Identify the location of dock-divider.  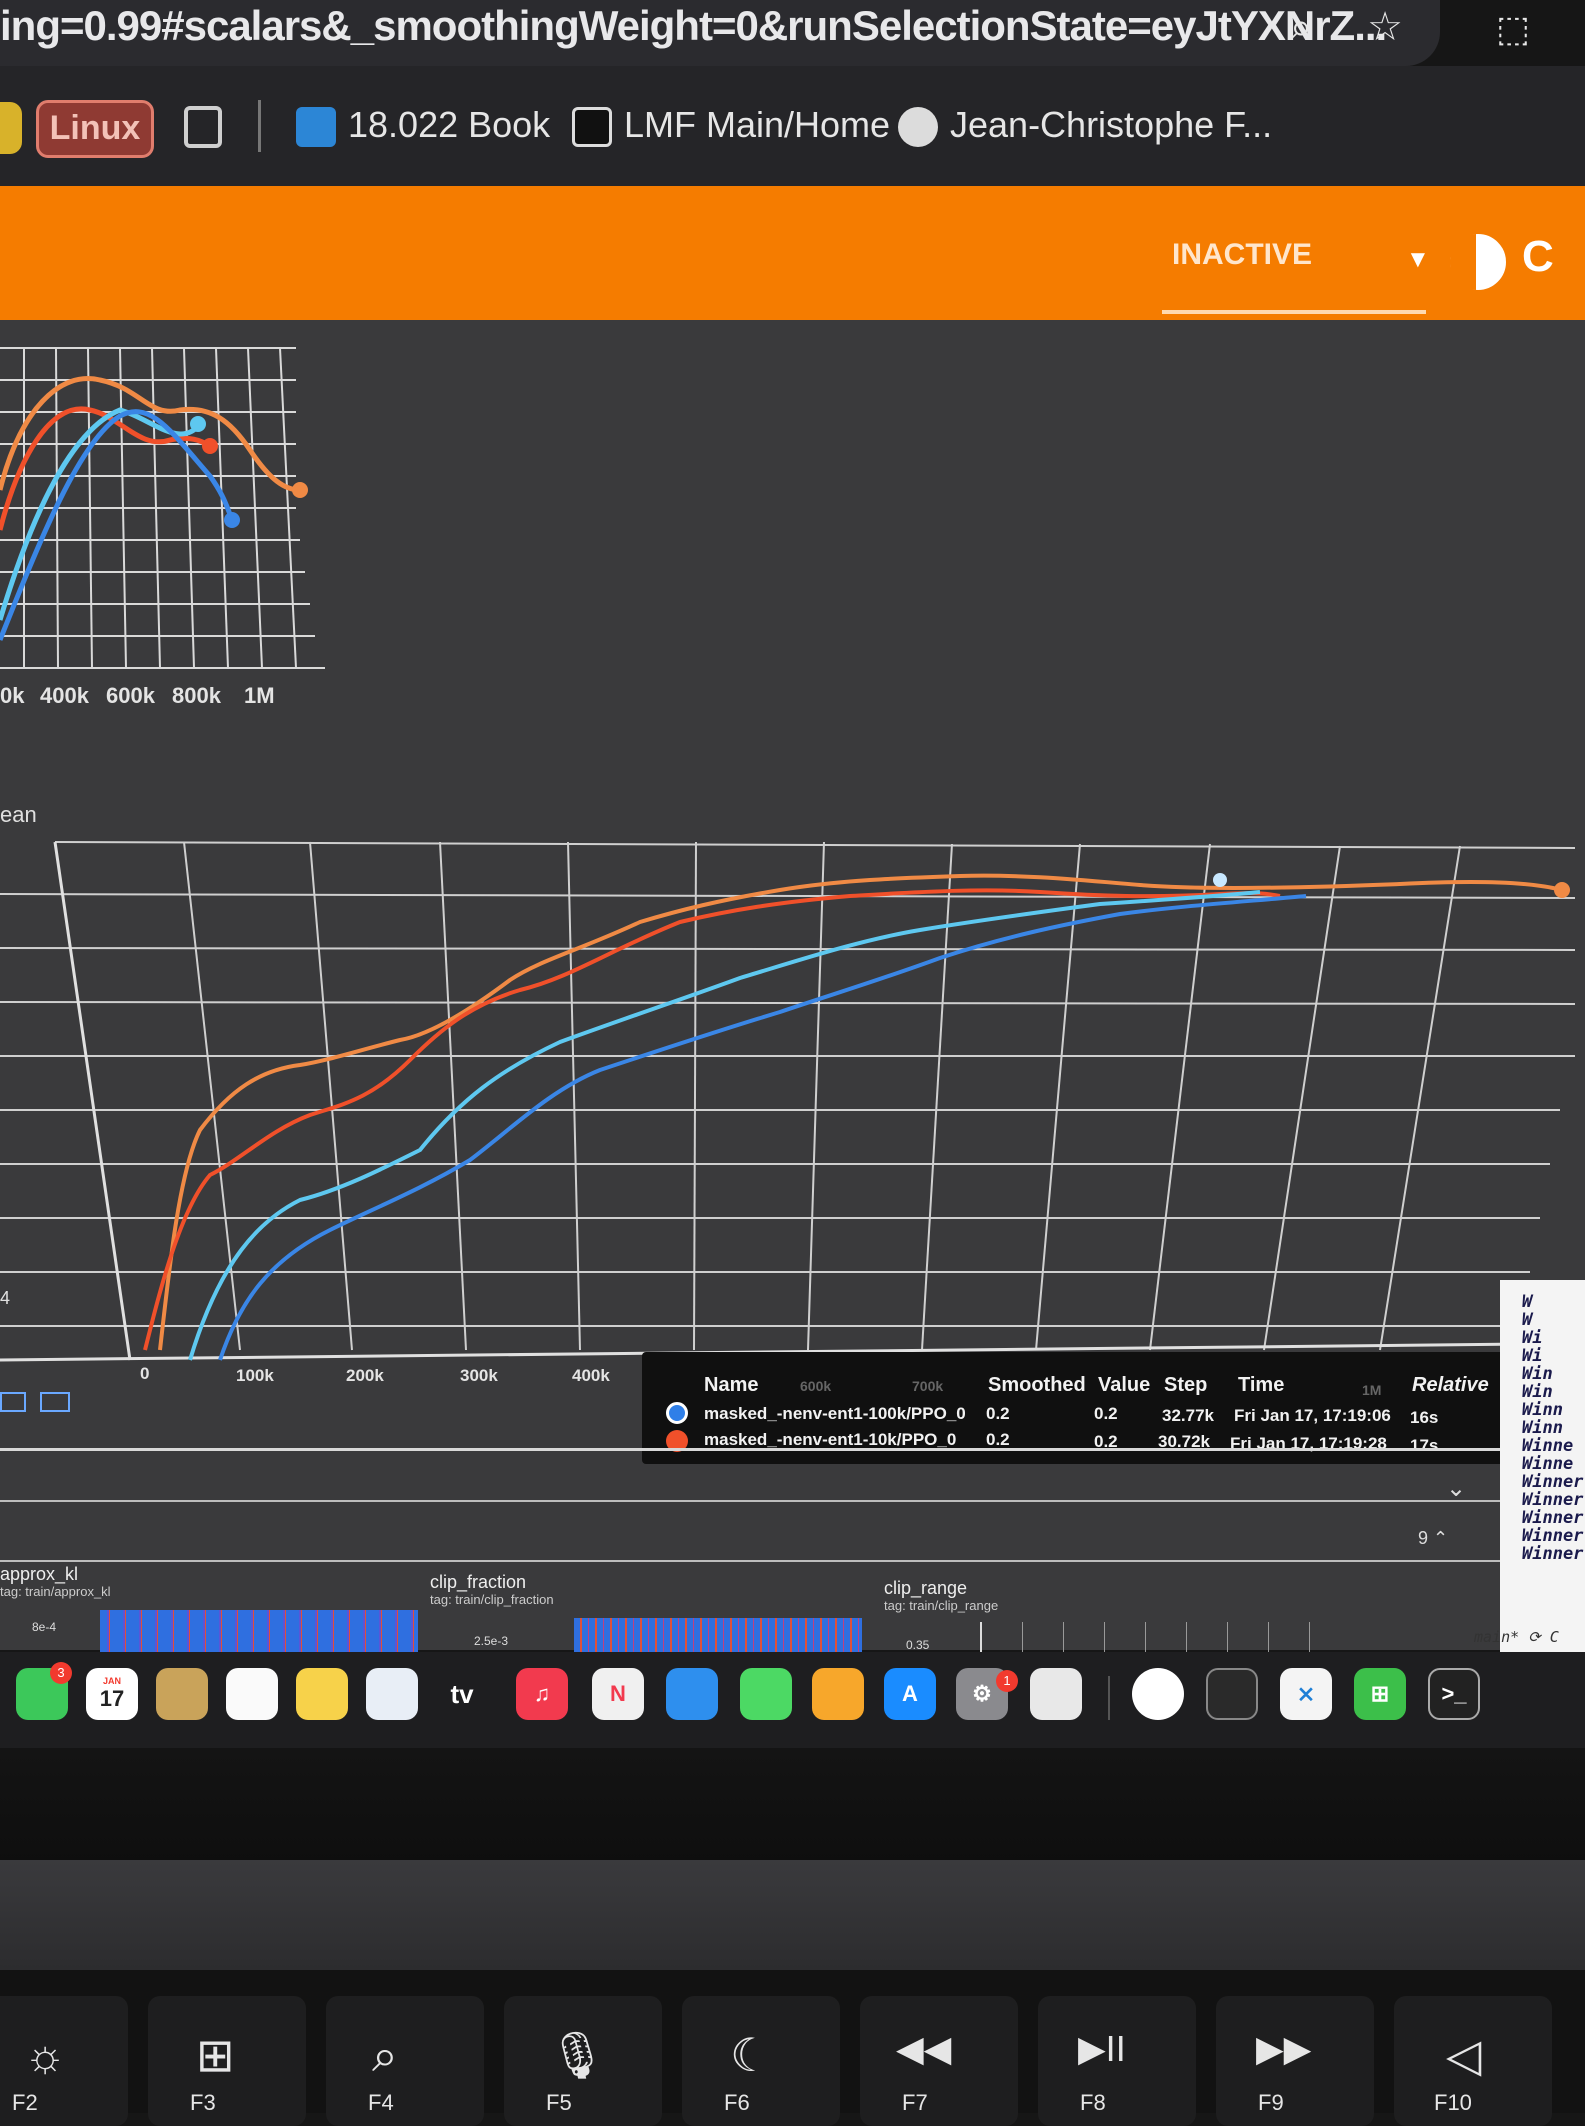
(1109, 1698).